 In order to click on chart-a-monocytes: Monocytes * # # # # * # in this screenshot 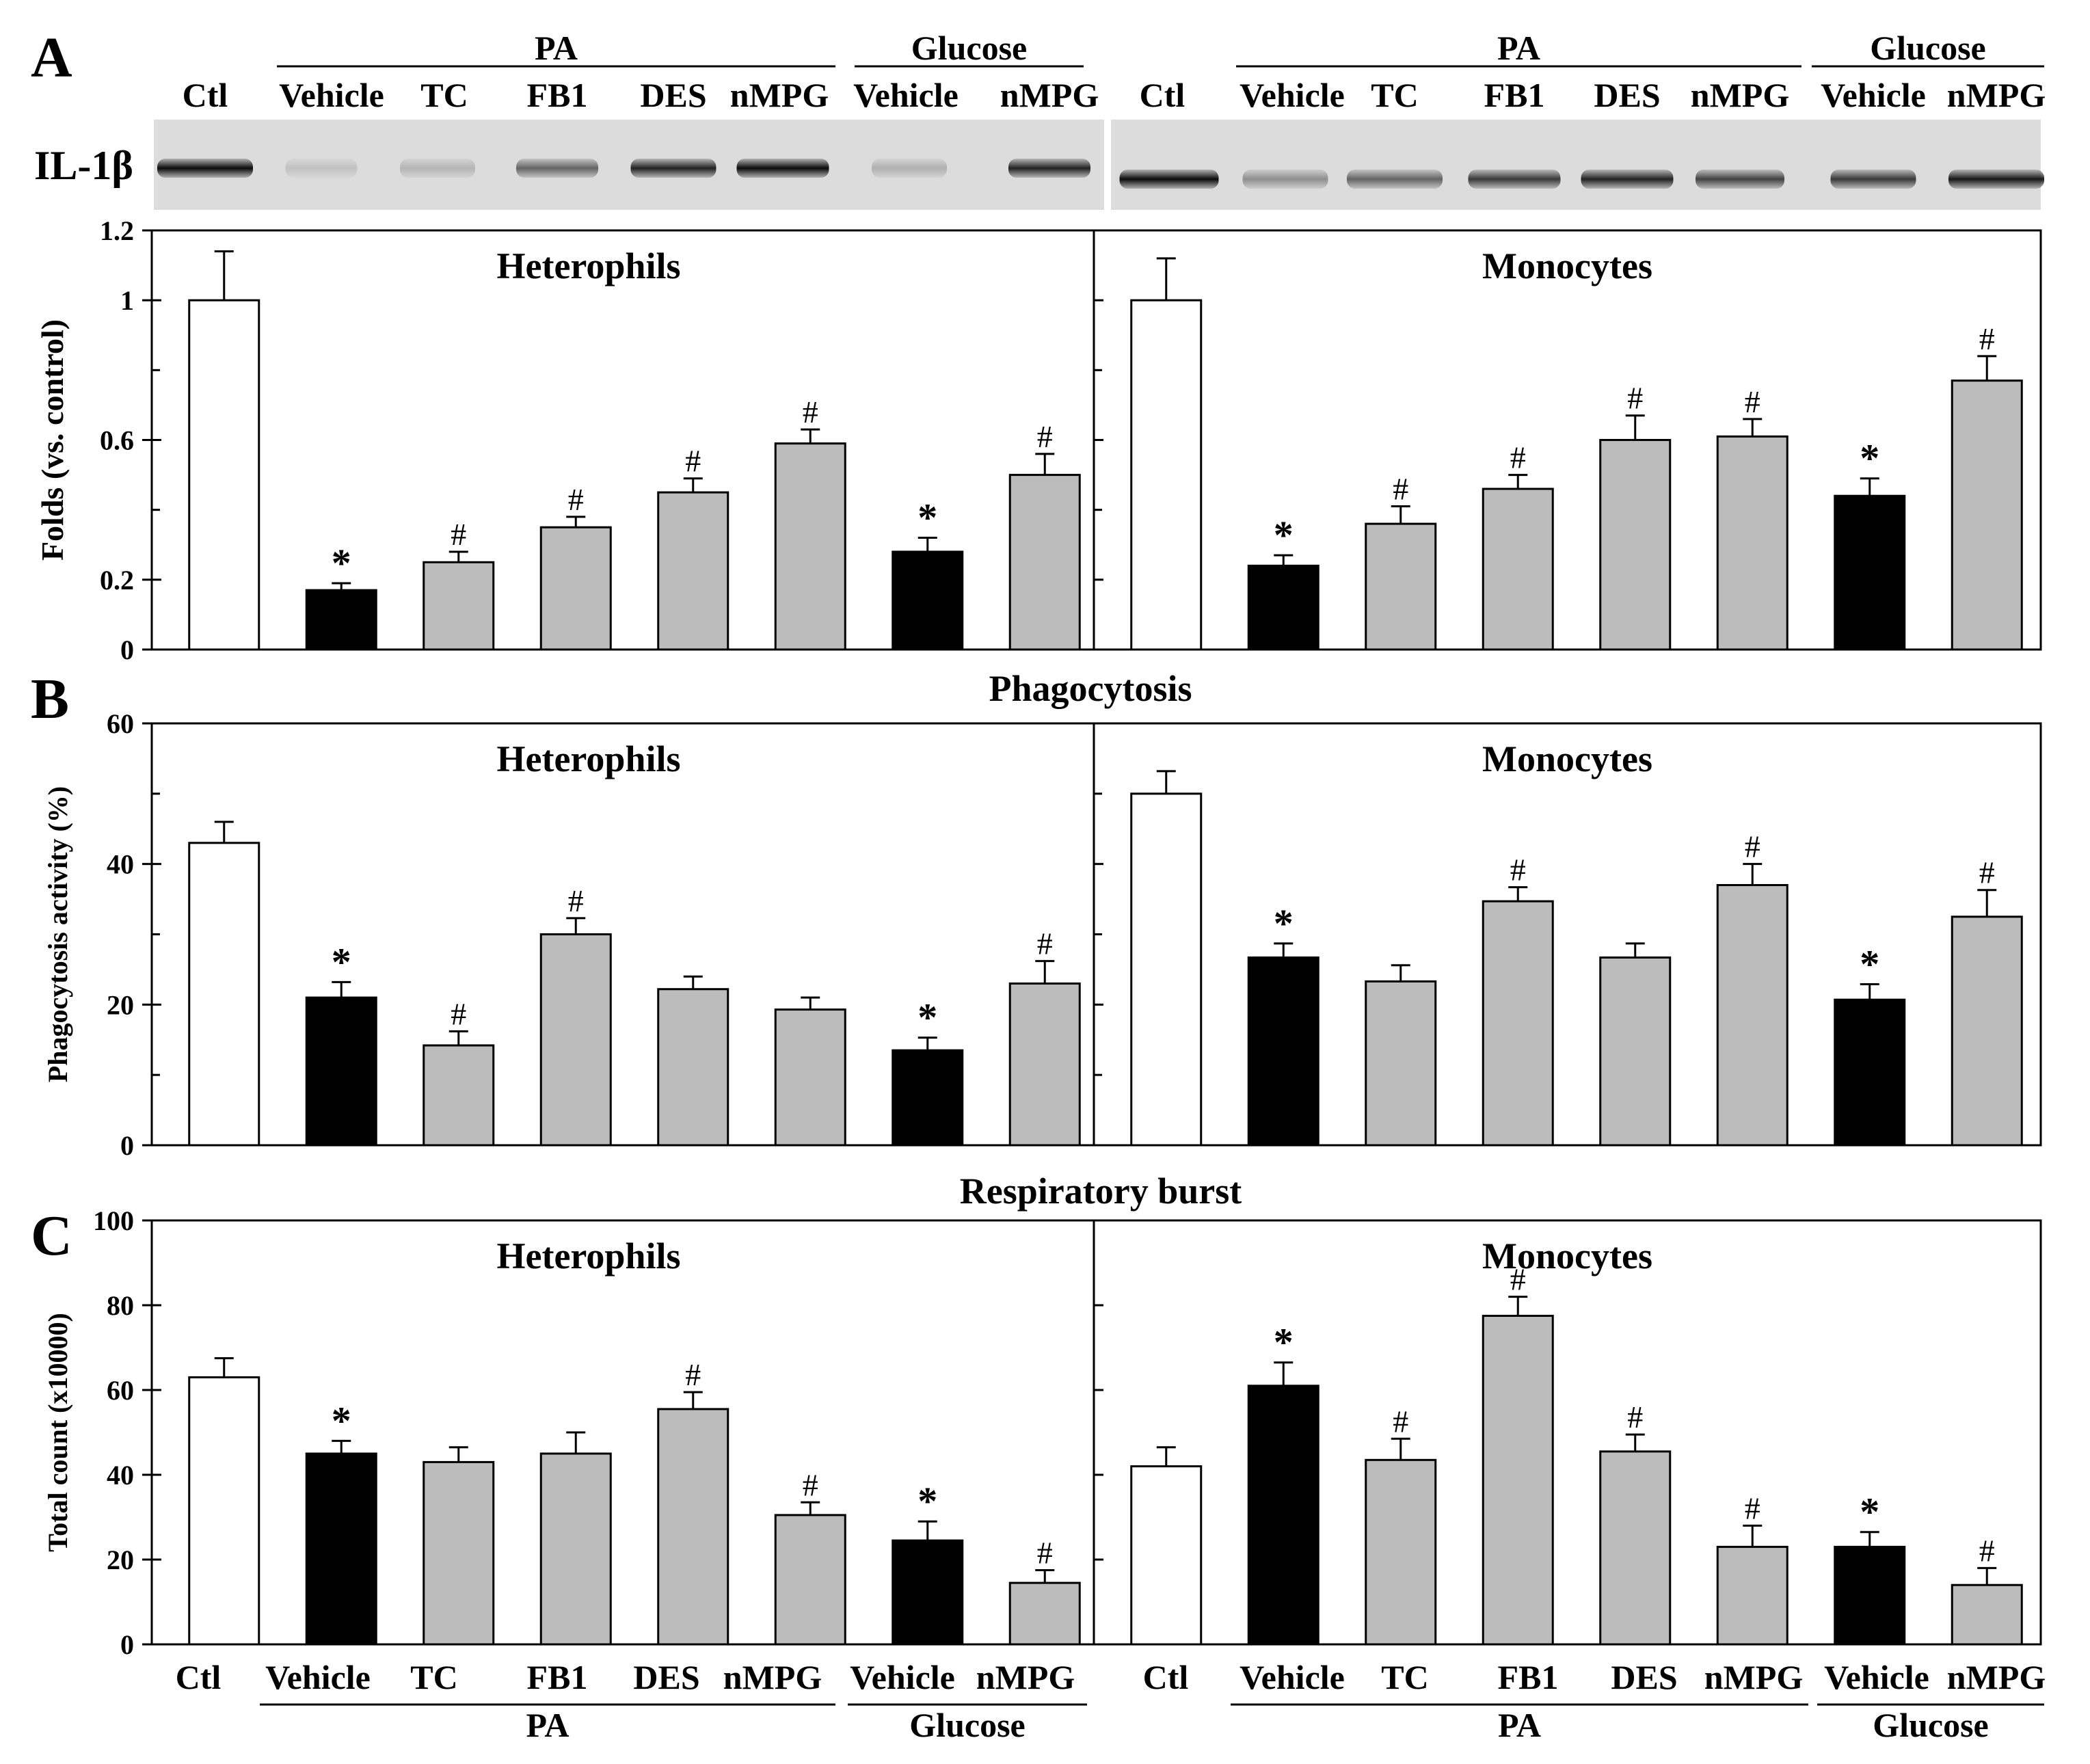, I will do `click(1567, 440)`.